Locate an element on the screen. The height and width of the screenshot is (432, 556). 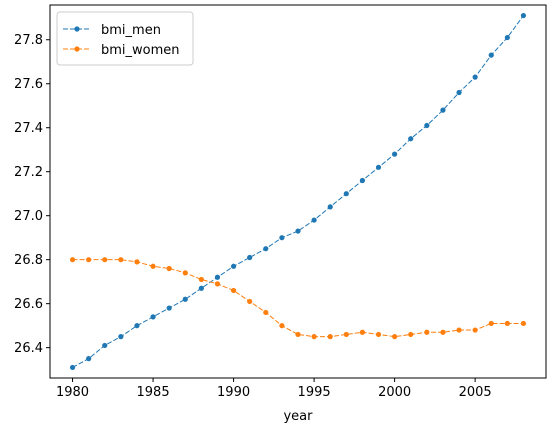
x-tick-label: 2005 is located at coordinates (475, 392).